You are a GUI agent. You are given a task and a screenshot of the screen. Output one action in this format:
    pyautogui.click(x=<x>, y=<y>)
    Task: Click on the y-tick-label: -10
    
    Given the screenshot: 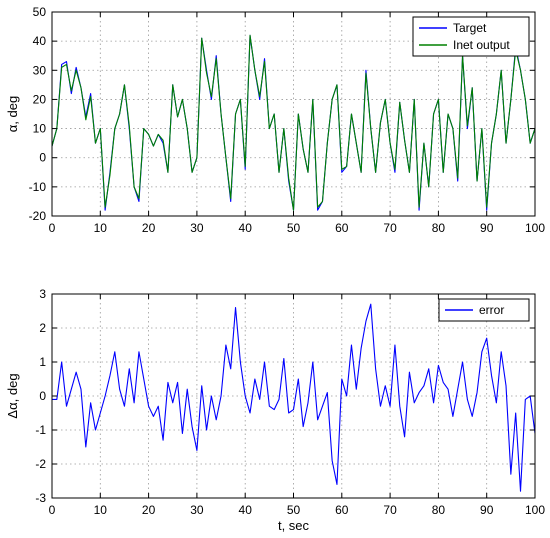 What is the action you would take?
    pyautogui.click(x=38, y=187)
    